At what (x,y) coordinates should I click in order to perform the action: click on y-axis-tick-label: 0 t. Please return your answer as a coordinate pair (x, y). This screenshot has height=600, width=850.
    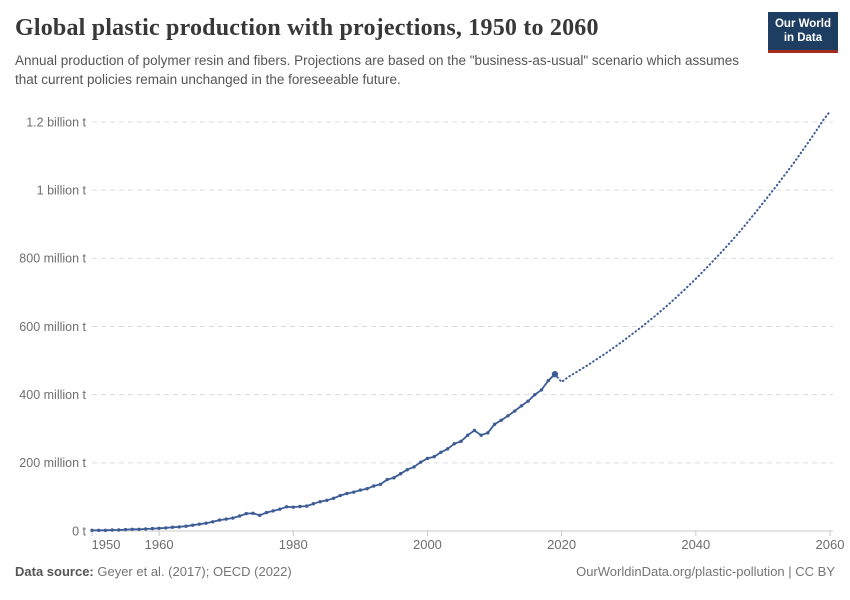
    Looking at the image, I should click on (79, 531).